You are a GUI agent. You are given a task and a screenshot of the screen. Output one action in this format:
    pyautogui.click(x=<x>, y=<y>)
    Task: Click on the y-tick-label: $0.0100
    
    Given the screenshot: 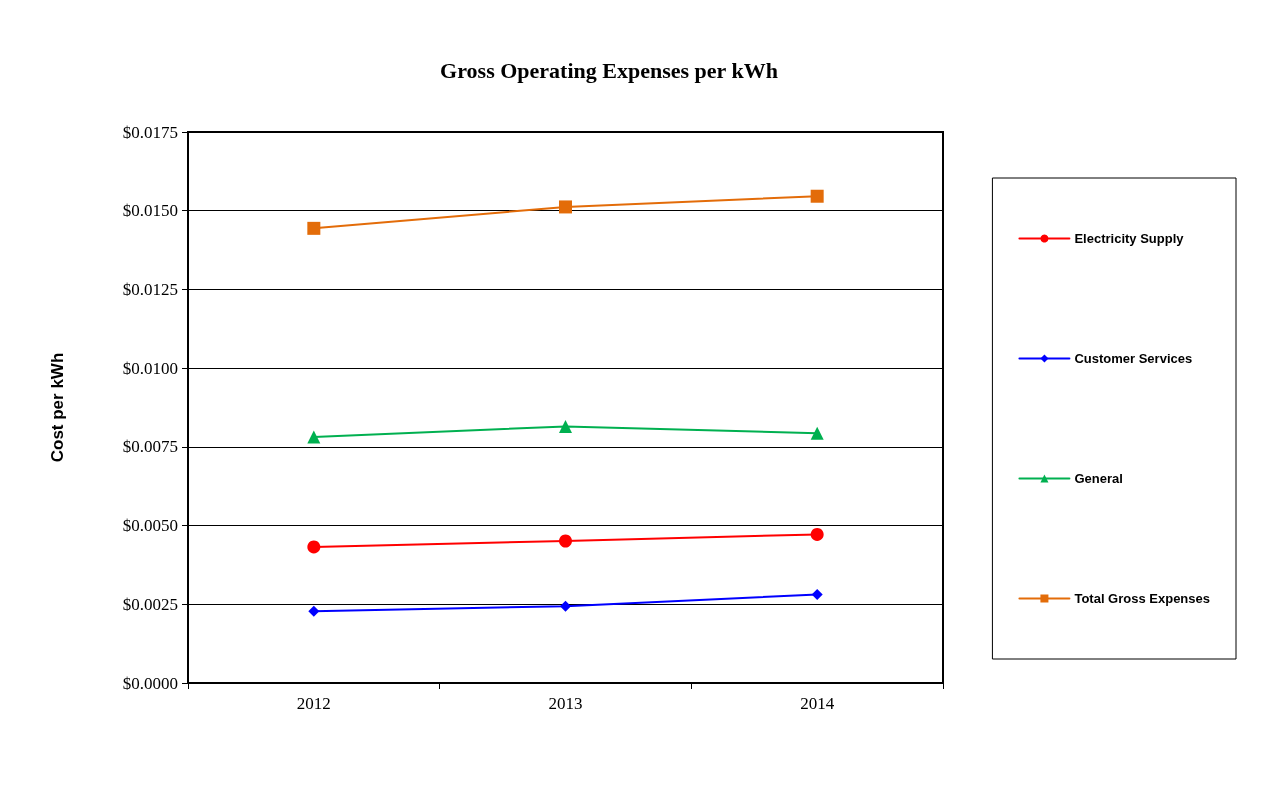 What is the action you would take?
    pyautogui.click(x=150, y=368)
    